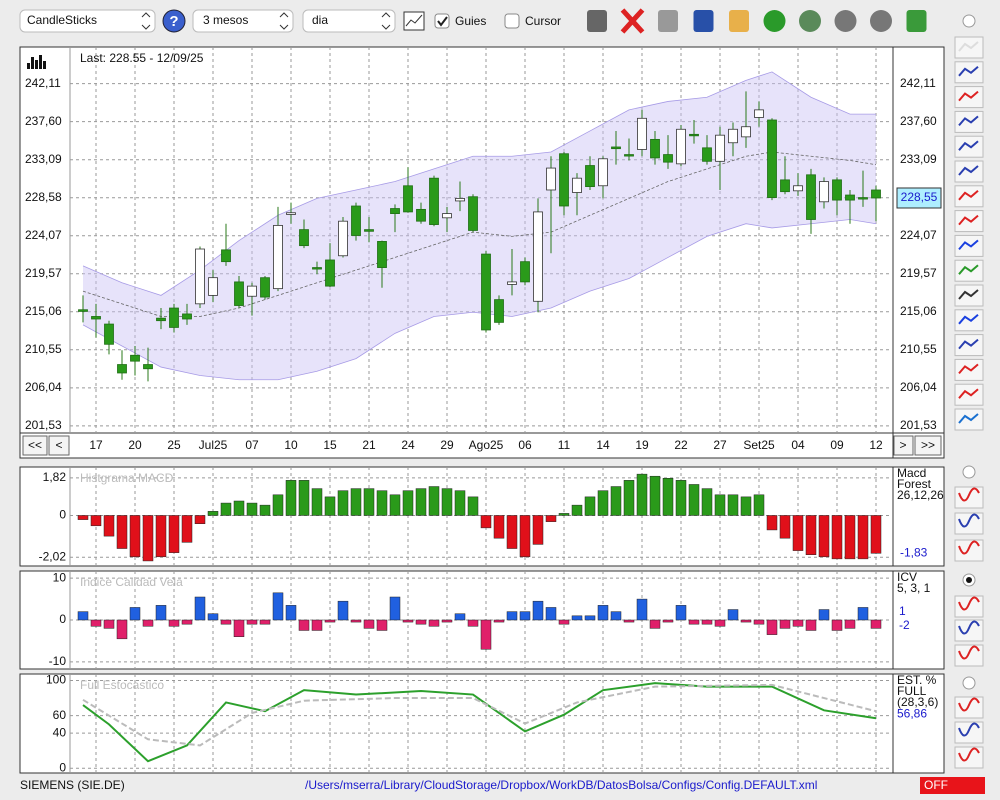 The image size is (1000, 800). I want to click on nav-prev, so click(59, 445).